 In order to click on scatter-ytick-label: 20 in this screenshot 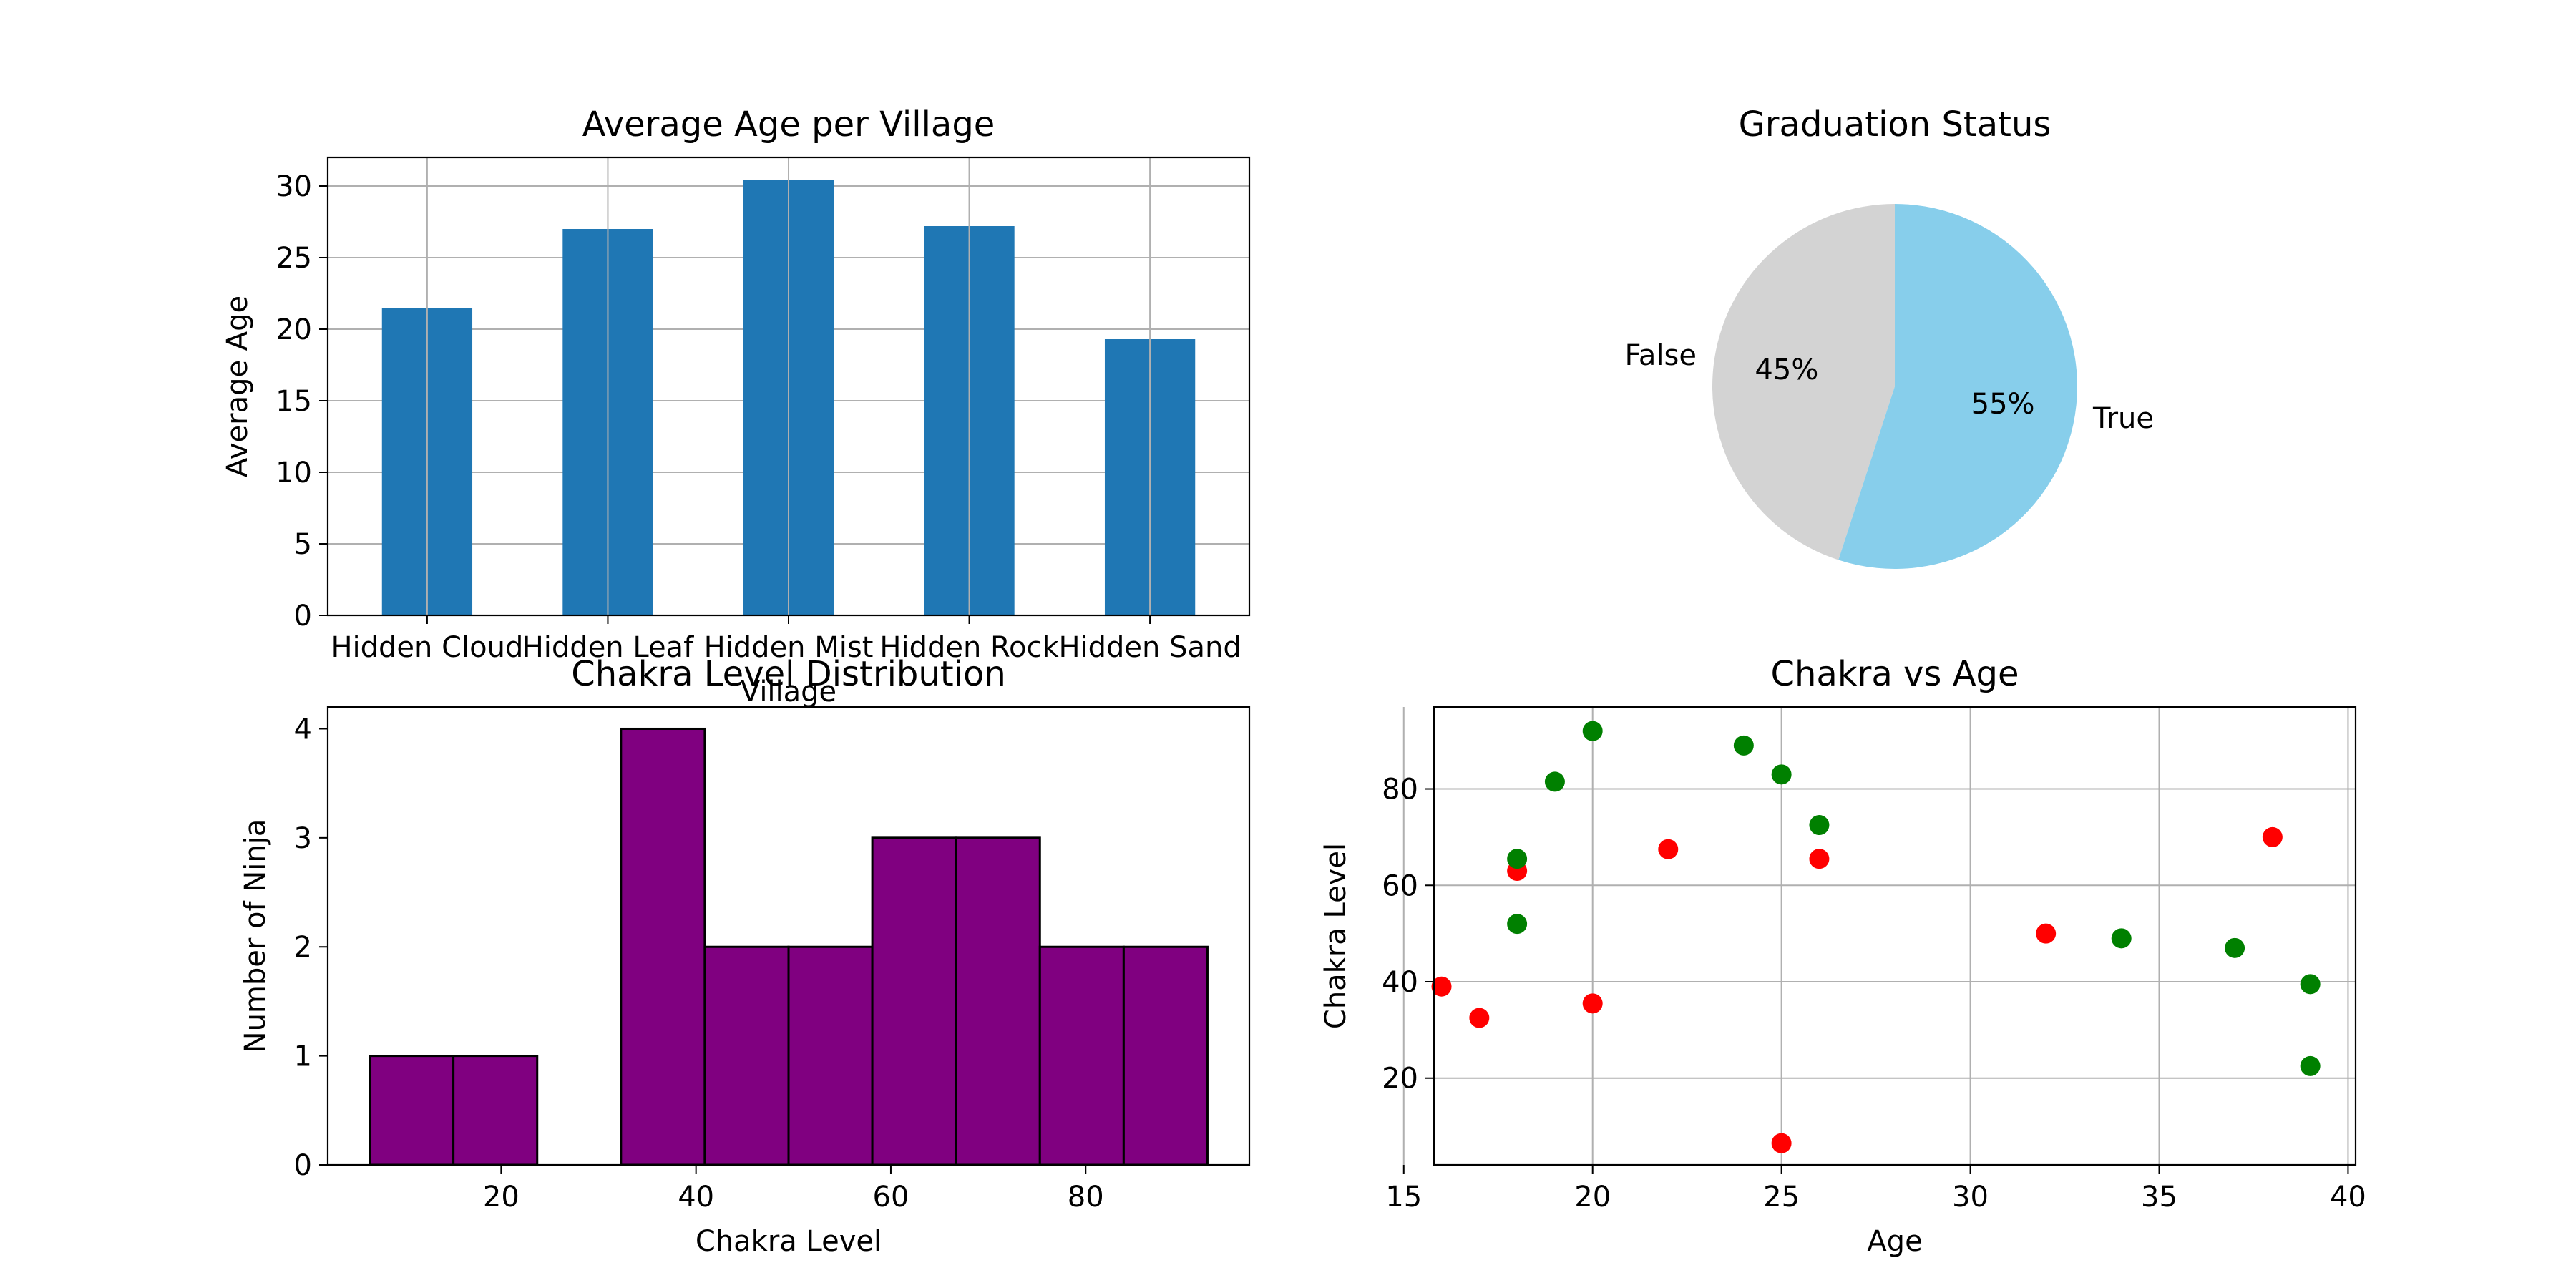, I will do `click(1400, 1079)`.